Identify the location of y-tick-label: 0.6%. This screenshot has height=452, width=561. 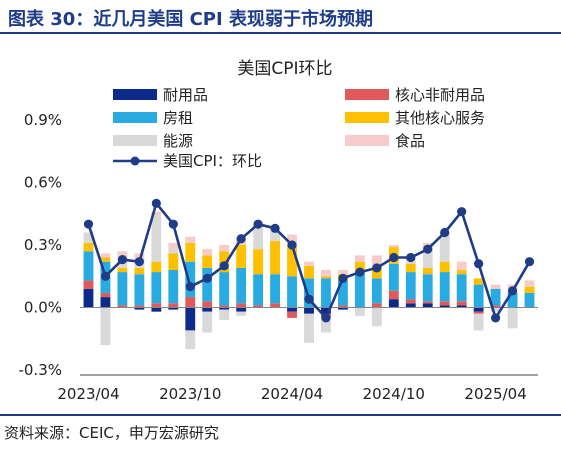
(43, 183).